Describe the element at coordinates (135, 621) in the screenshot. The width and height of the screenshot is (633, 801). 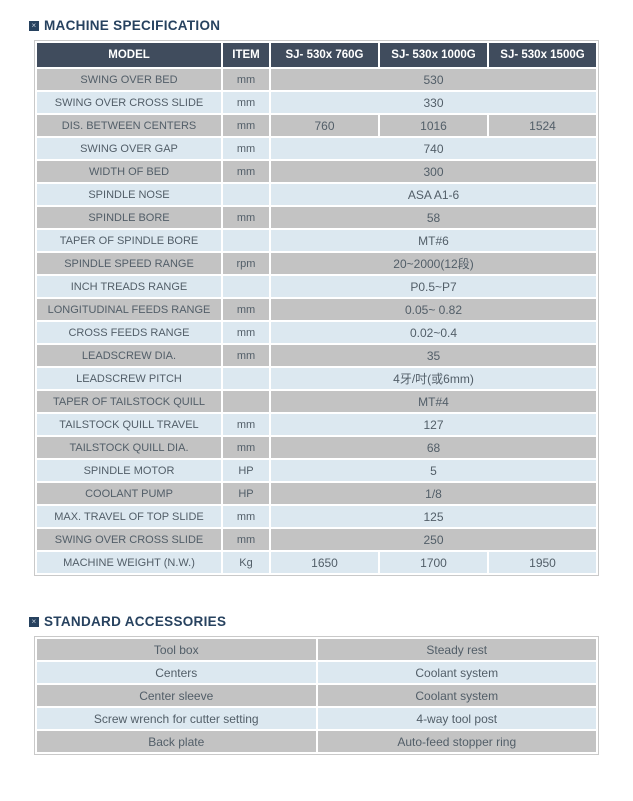
I see `accessories-title-text: STANDARD ACCESSORIES` at that location.